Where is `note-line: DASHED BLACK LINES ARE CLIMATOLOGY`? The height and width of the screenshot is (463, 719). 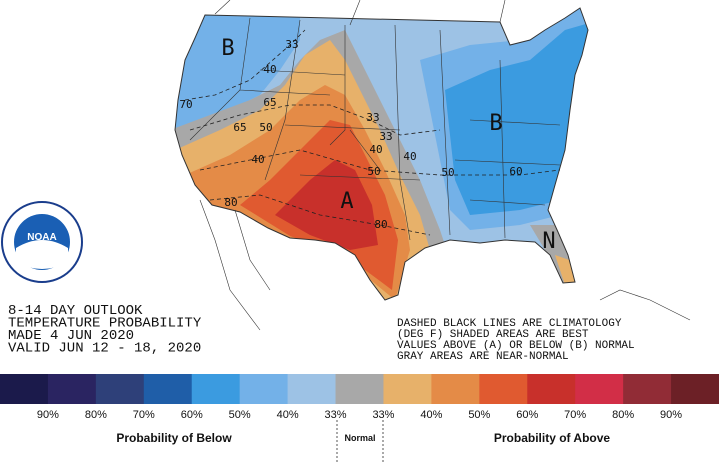 note-line: DASHED BLACK LINES ARE CLIMATOLOGY is located at coordinates (509, 324).